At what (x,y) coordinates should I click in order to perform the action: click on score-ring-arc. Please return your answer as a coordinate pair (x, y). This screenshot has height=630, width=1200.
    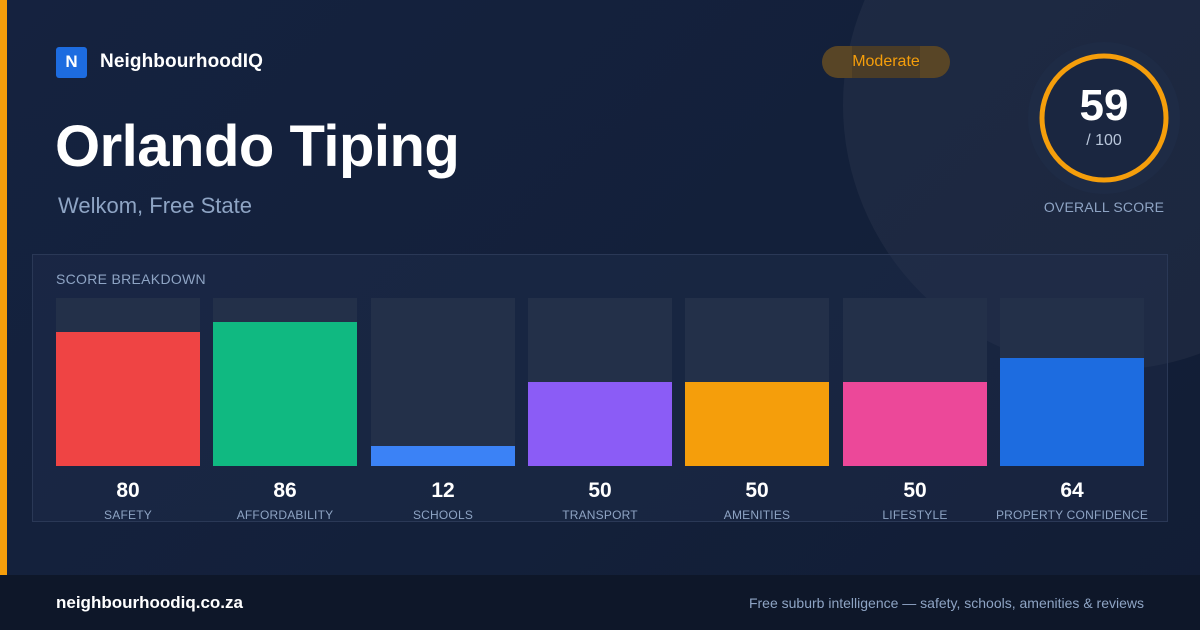
    Looking at the image, I should click on (1104, 118).